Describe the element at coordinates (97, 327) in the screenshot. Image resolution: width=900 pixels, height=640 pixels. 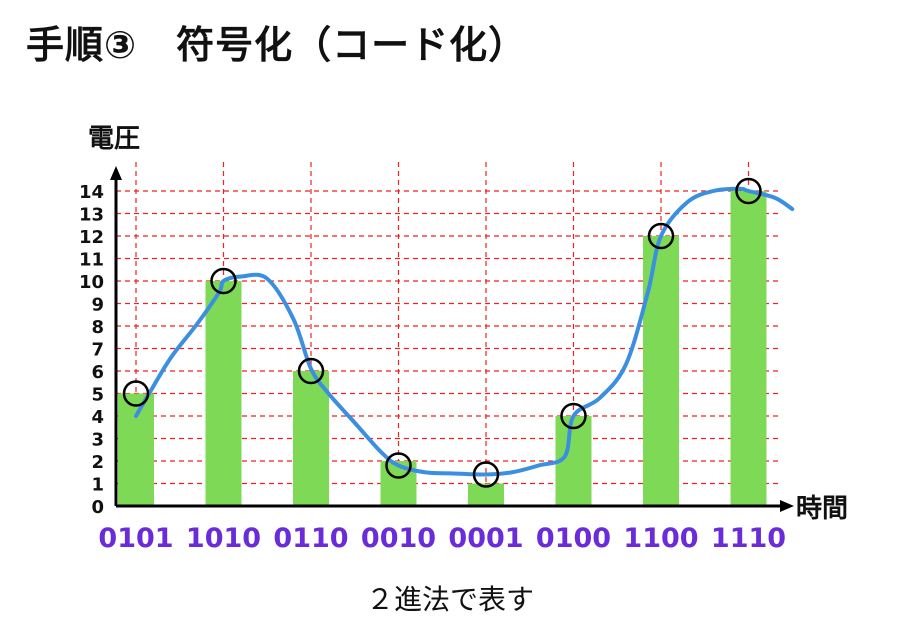
I see `y-tick-label: 8` at that location.